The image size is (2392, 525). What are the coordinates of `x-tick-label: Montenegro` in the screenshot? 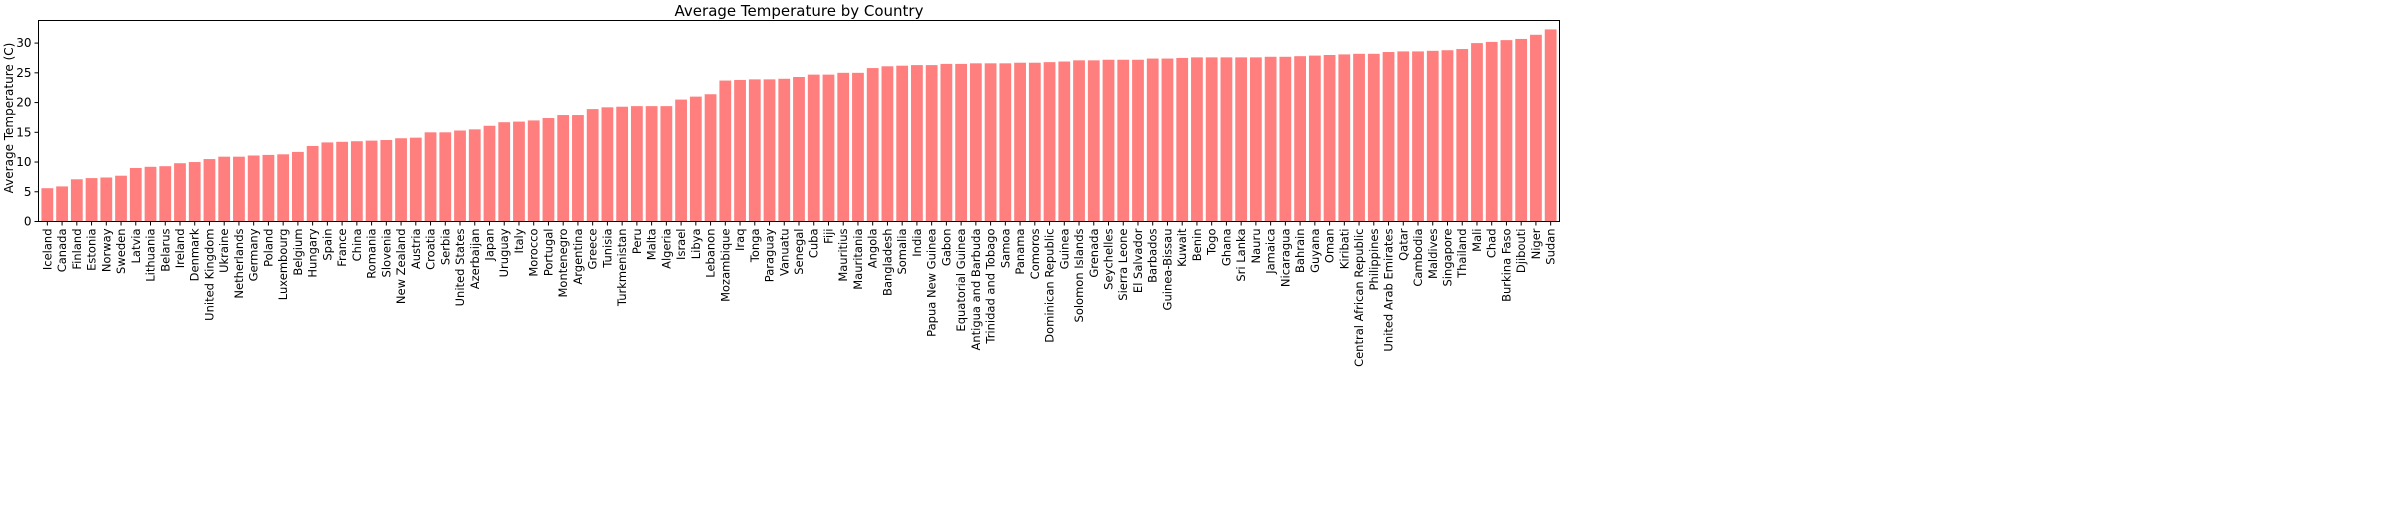 It's located at (563, 263).